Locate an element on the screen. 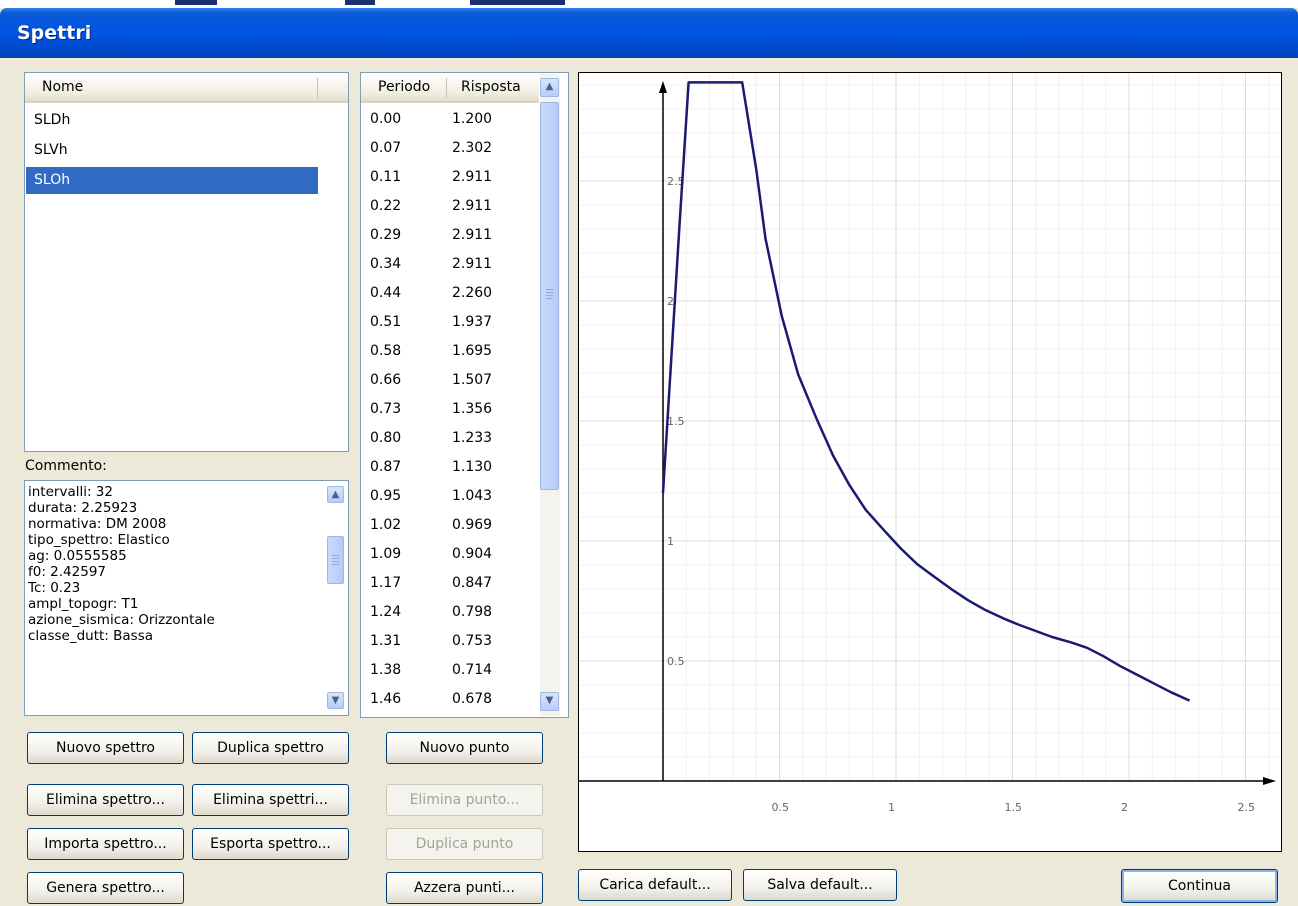  column-header-nome: Nome is located at coordinates (63, 87).